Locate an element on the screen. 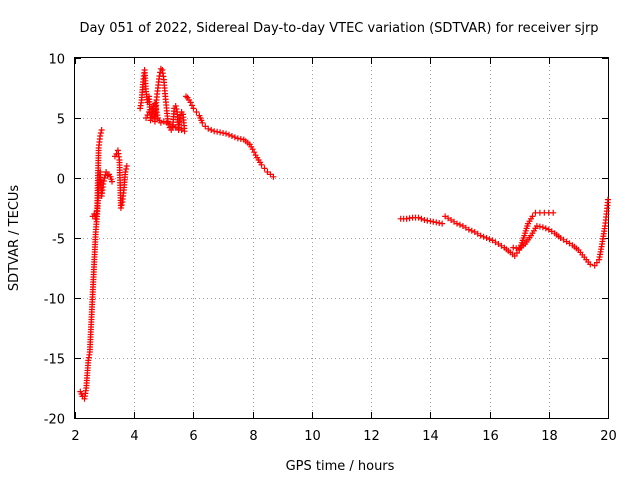 Image resolution: width=640 pixels, height=480 pixels. y-axis-label: SDTVAR / TECUs is located at coordinates (14, 238).